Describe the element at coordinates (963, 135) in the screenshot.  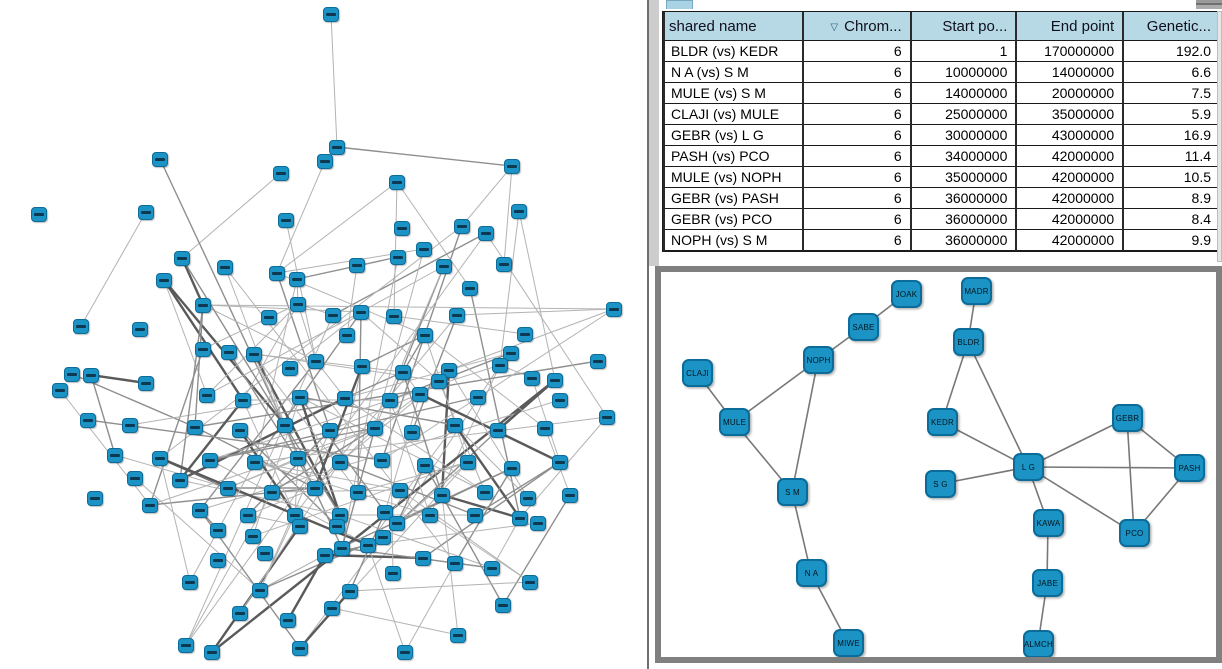
I see `table-cell: 30000000` at that location.